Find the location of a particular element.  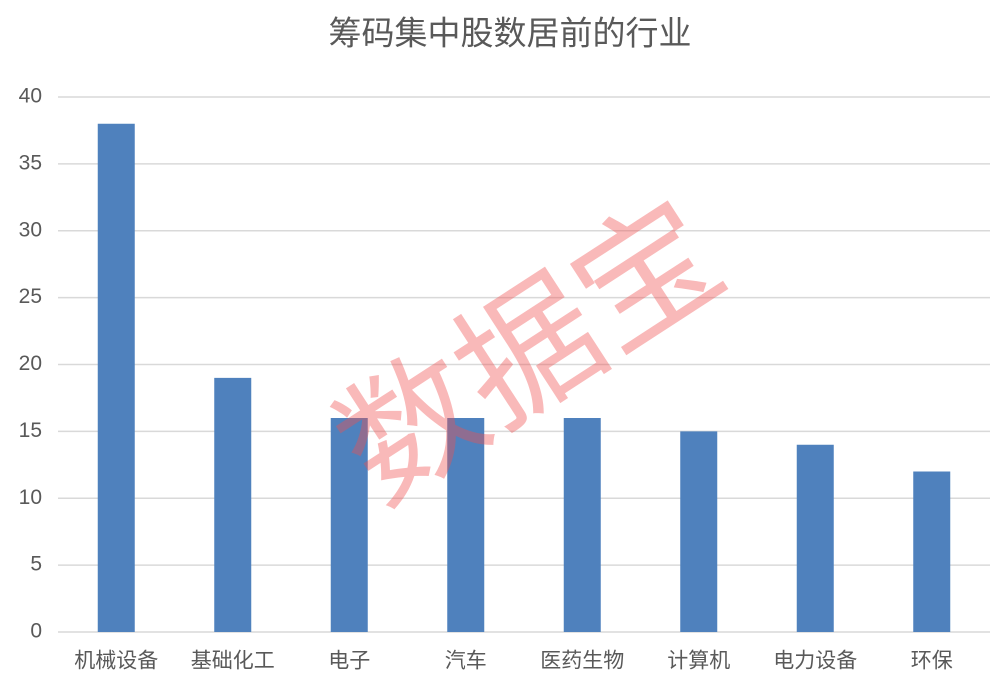

x-tick-label: 电力设备 is located at coordinates (815, 661).